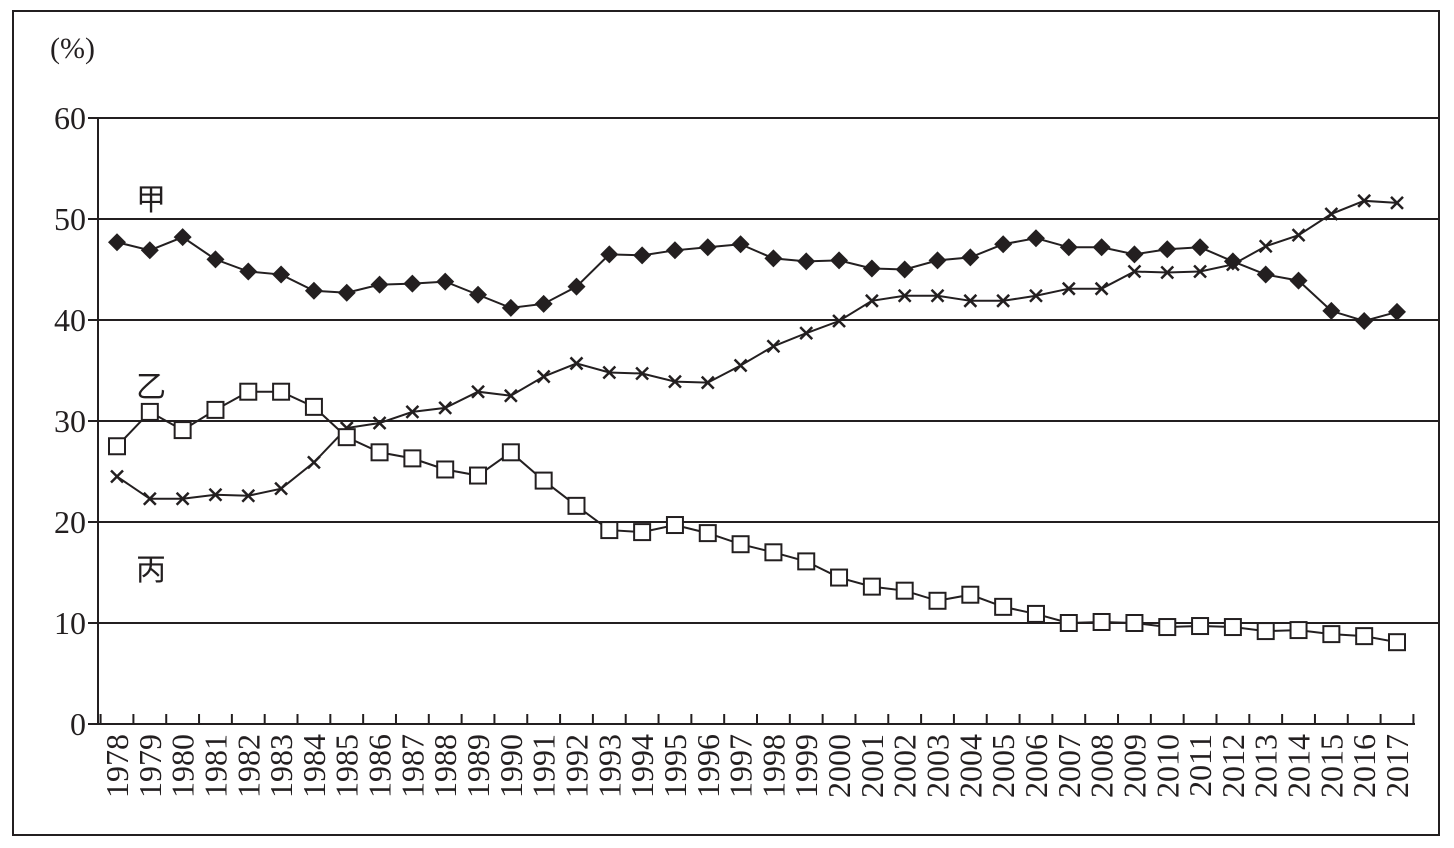  What do you see at coordinates (576, 766) in the screenshot?
I see `x-tick-label-1992: 1992` at bounding box center [576, 766].